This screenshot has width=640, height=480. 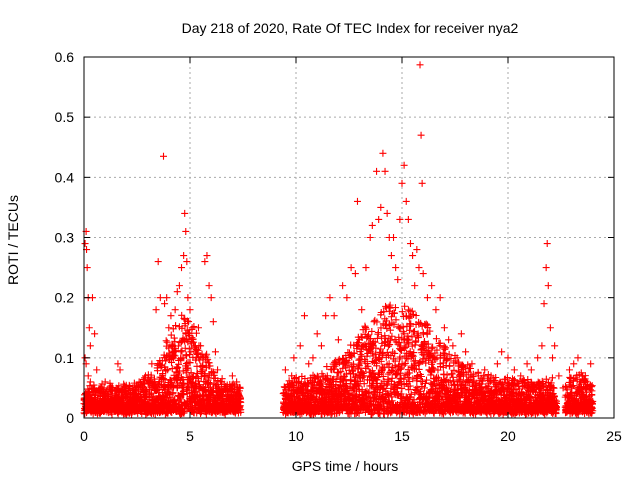 What do you see at coordinates (65, 298) in the screenshot?
I see `y-tick-label: 0.2` at bounding box center [65, 298].